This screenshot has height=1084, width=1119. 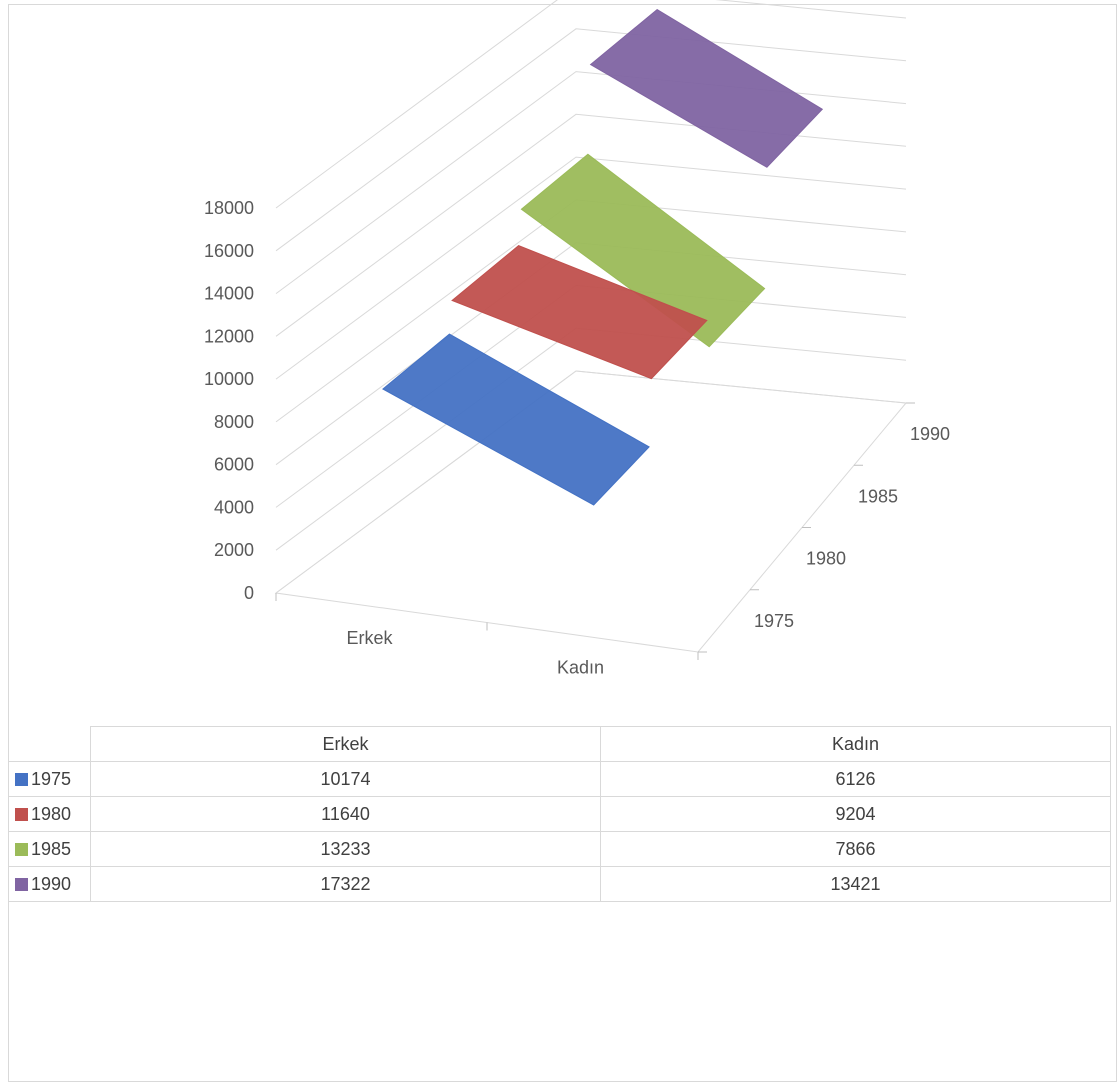 What do you see at coordinates (369, 638) in the screenshot?
I see `x-tick-label: Erkek` at bounding box center [369, 638].